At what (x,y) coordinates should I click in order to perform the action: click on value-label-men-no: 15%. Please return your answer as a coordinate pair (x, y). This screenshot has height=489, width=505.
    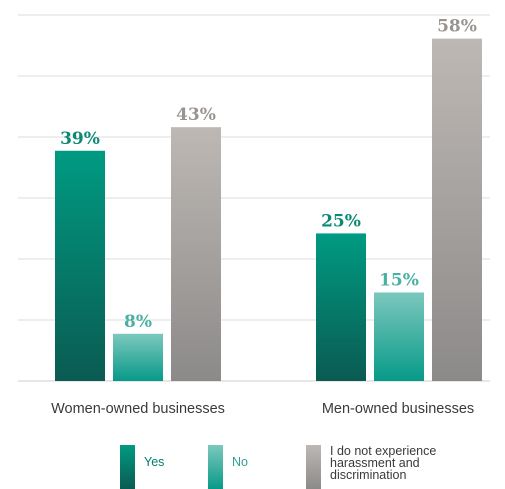
    Looking at the image, I should click on (399, 280).